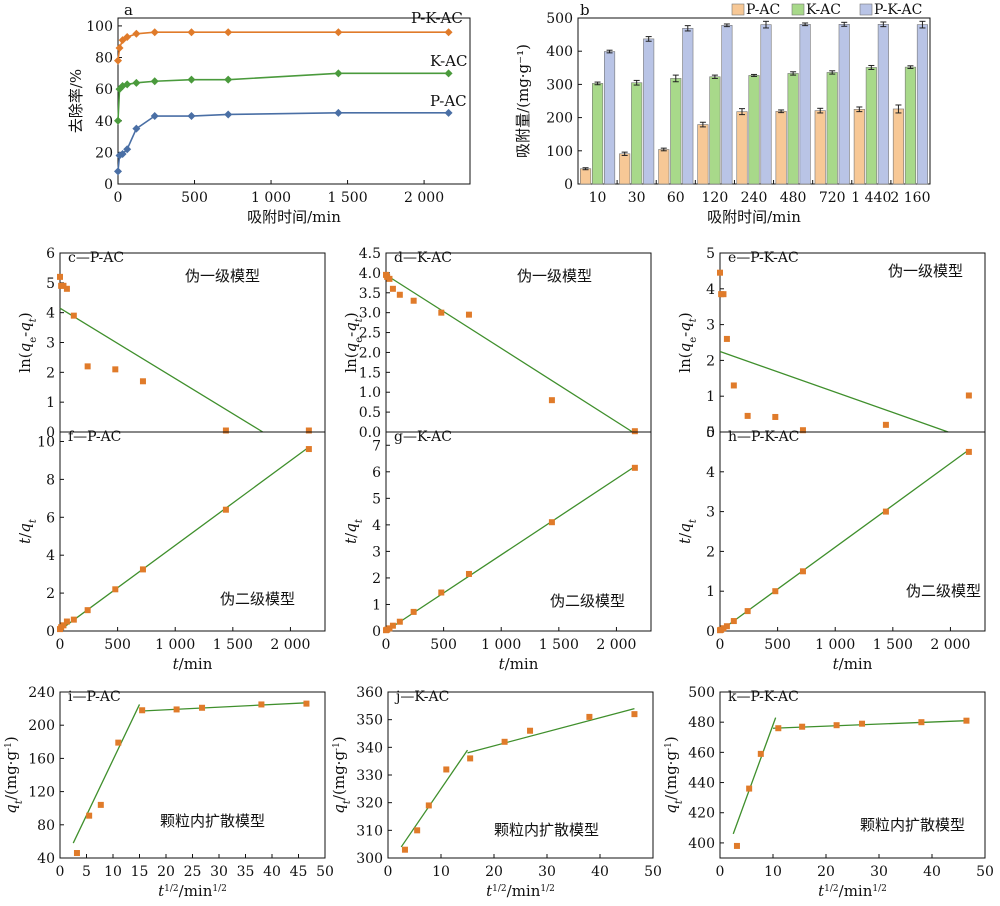 The height and width of the screenshot is (906, 1000). I want to click on h-ytick-label: 4, so click(710, 473).